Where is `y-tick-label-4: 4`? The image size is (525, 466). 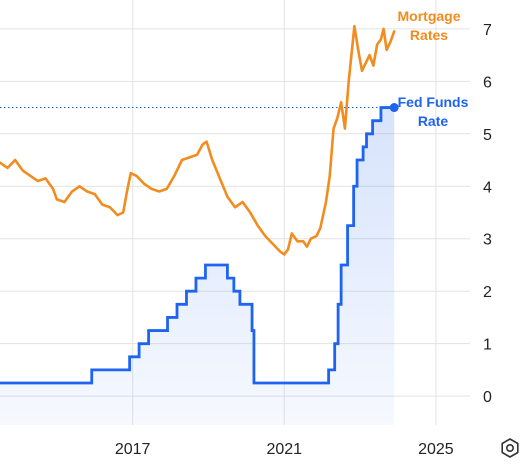
y-tick-label-4: 4 is located at coordinates (487, 187).